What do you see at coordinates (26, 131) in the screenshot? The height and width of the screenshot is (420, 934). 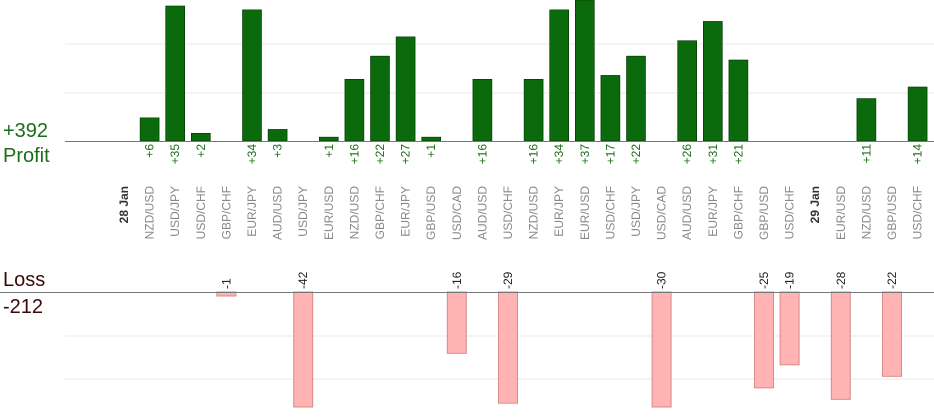 I see `profit-total: +392` at bounding box center [26, 131].